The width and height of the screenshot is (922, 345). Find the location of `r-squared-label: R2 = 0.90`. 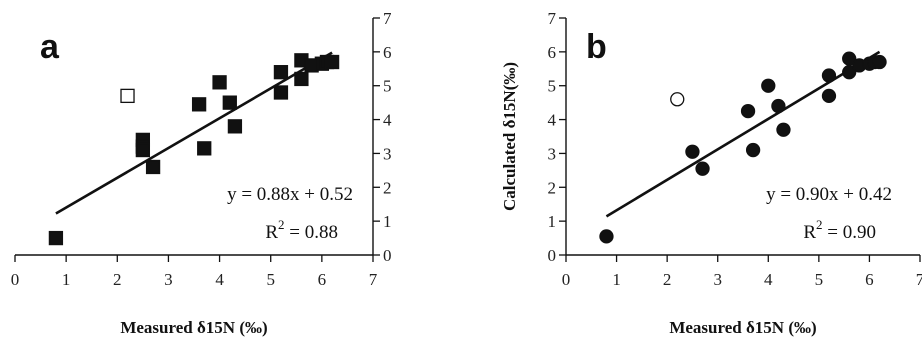

r-squared-label: R2 = 0.90 is located at coordinates (839, 230).